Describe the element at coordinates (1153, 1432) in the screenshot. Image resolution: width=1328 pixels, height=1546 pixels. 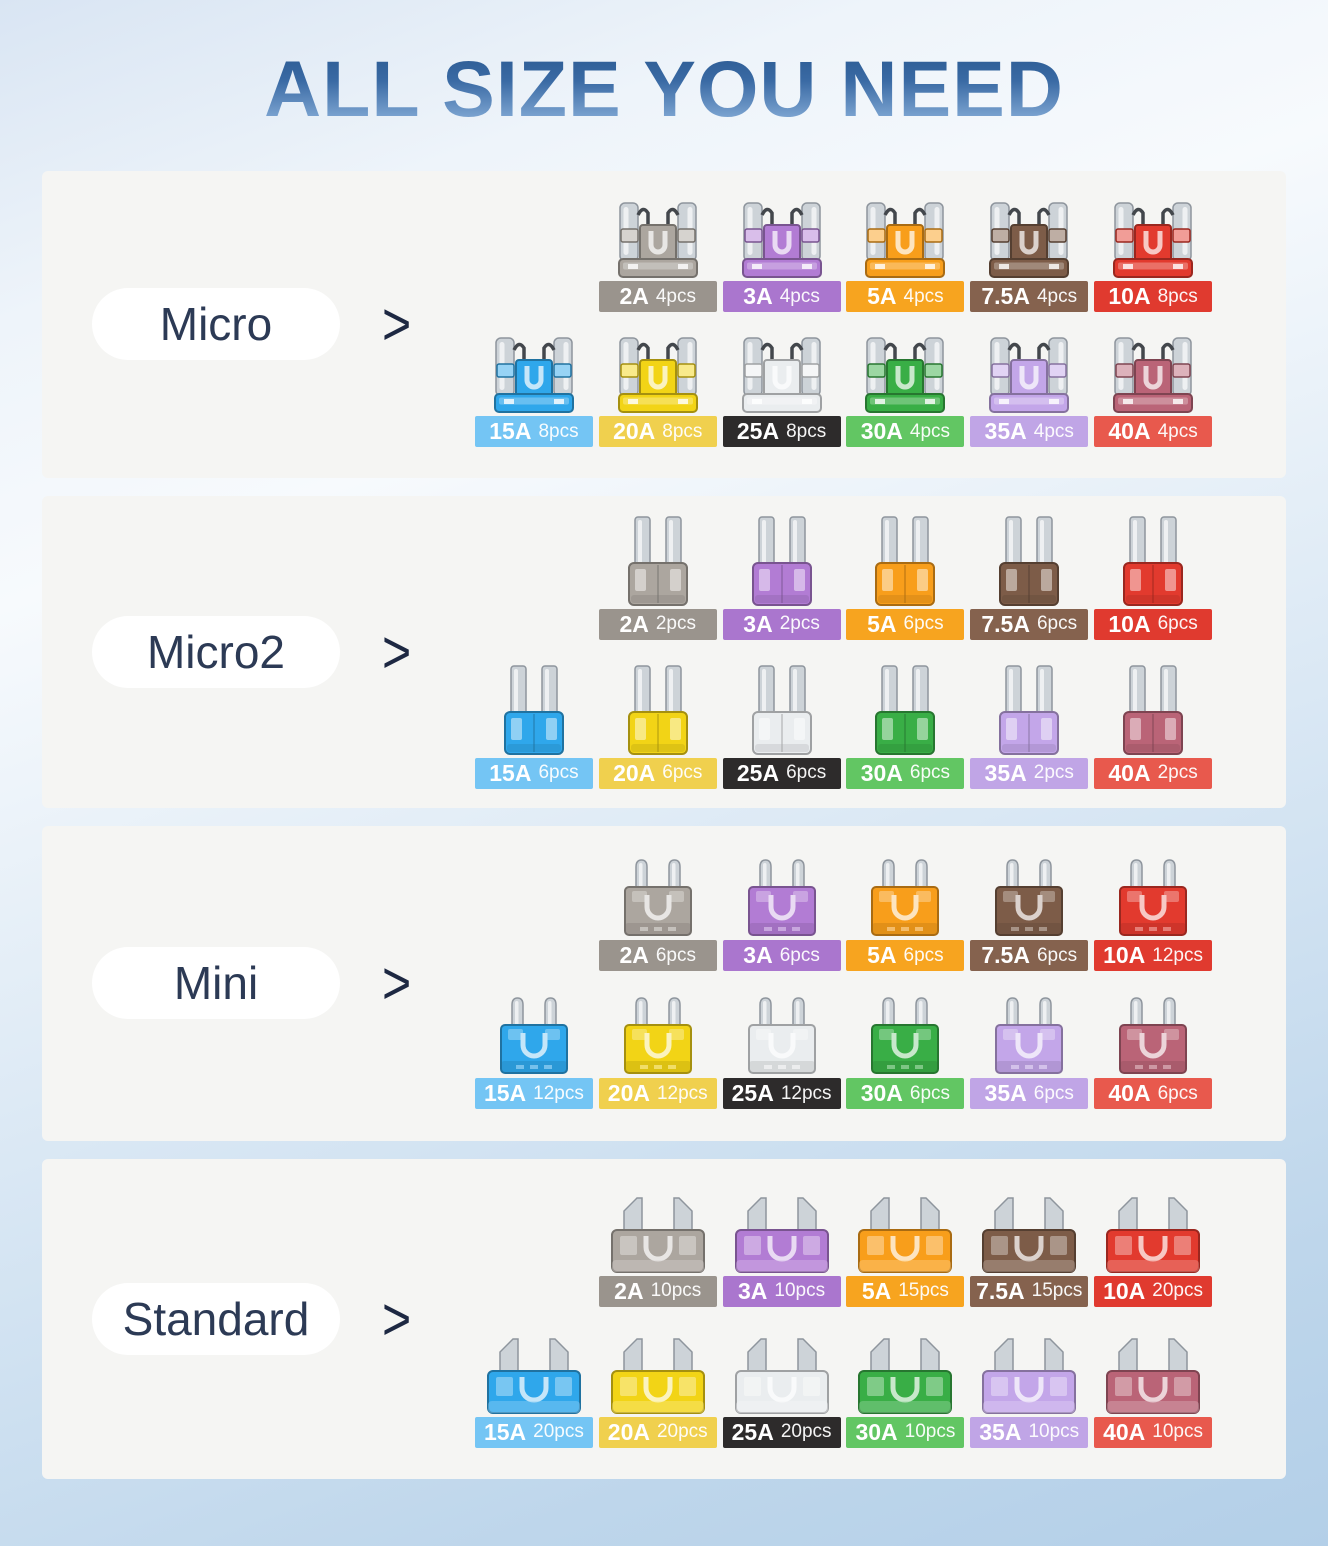
I see `amp-count-badge: 40A 10pcs` at that location.